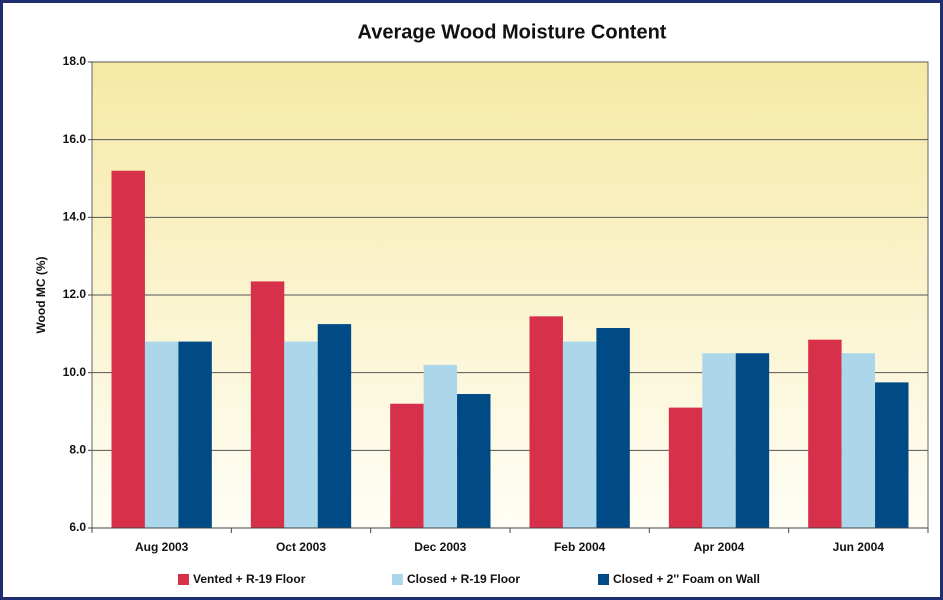 The image size is (943, 600). What do you see at coordinates (301, 547) in the screenshot?
I see `x-tick-label: Oct 2003` at bounding box center [301, 547].